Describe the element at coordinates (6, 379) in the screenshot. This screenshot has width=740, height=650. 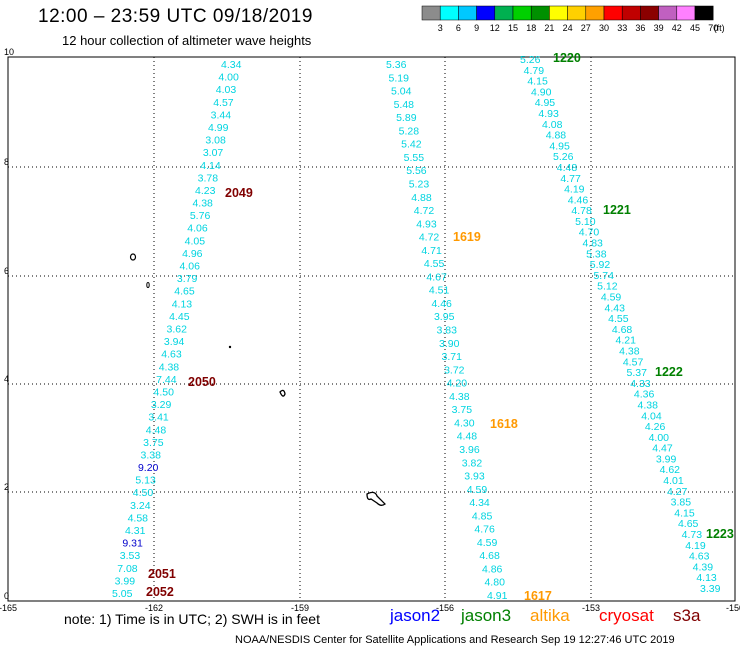
I see `lat-tick-label: 4` at that location.